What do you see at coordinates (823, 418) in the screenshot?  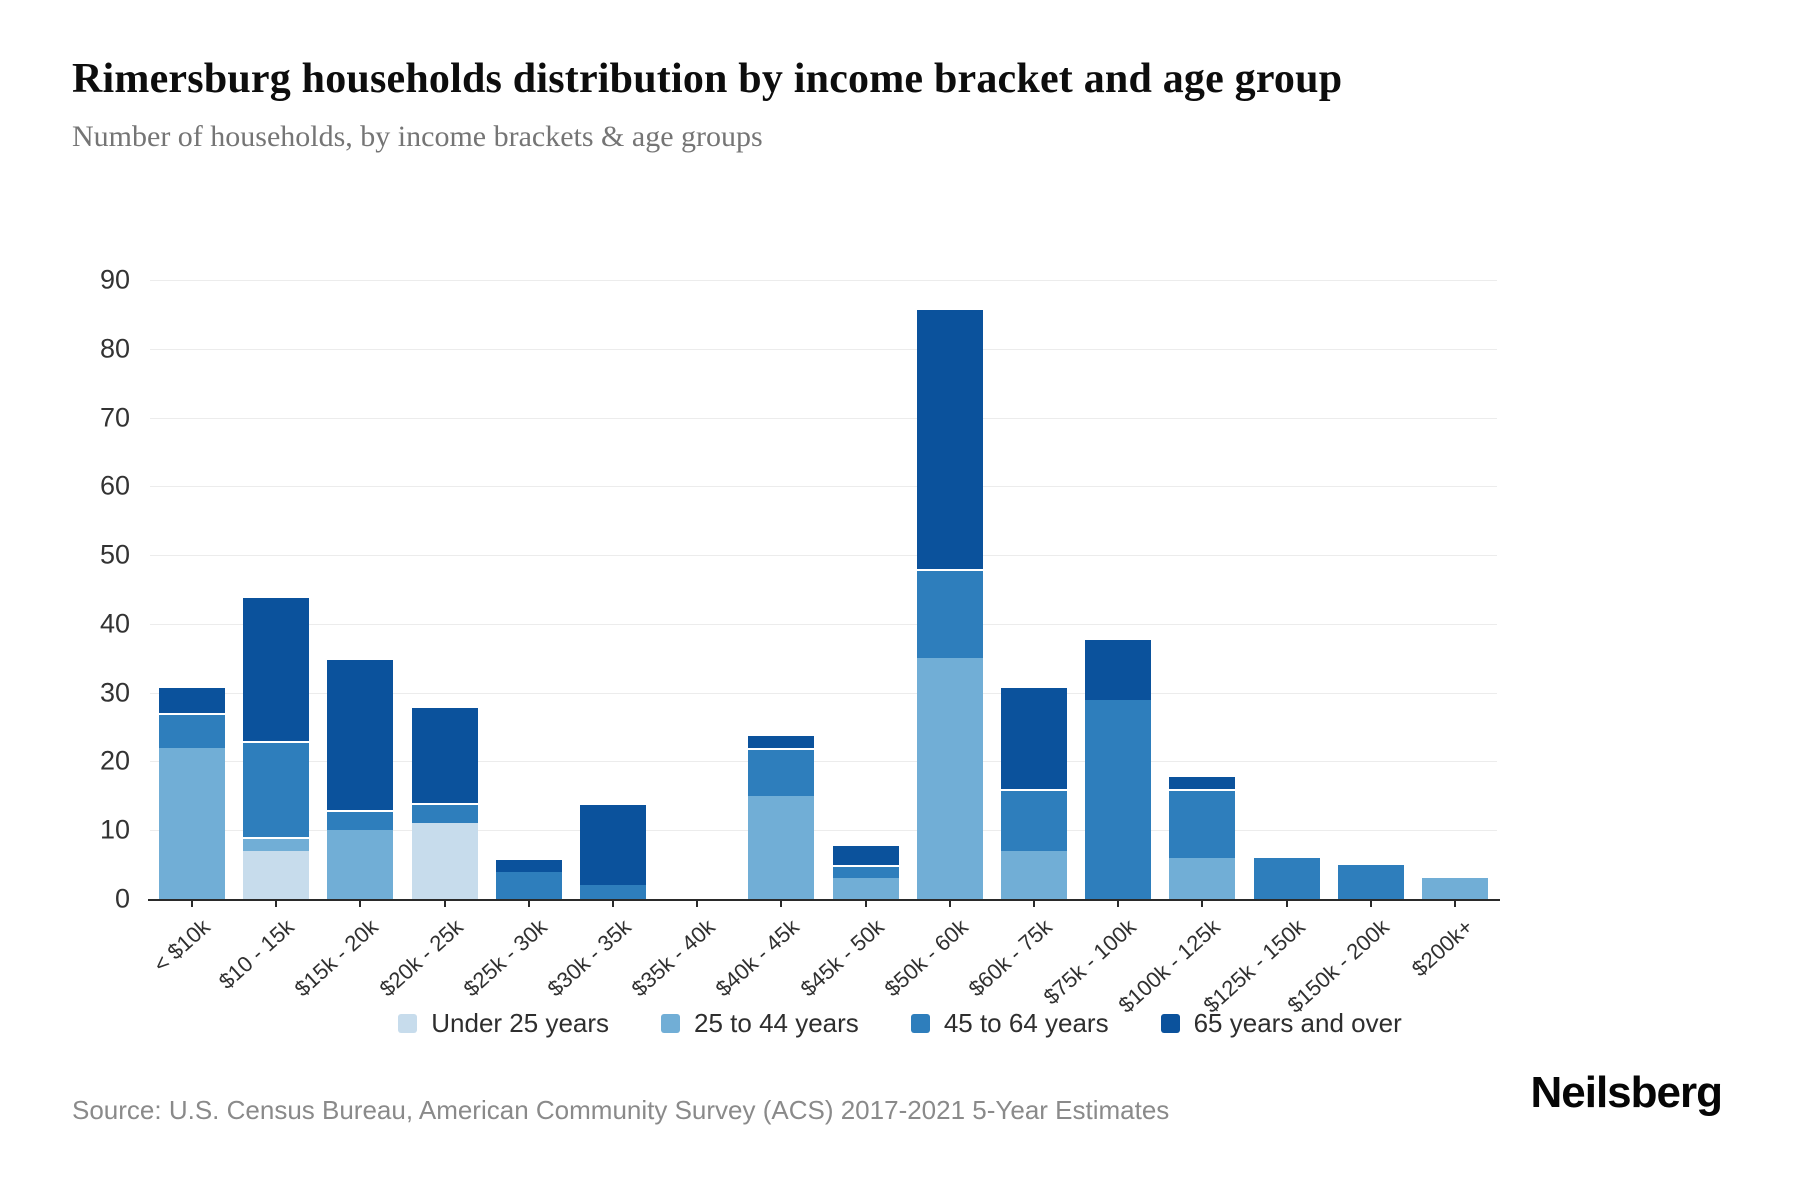 I see `gridline-y70` at bounding box center [823, 418].